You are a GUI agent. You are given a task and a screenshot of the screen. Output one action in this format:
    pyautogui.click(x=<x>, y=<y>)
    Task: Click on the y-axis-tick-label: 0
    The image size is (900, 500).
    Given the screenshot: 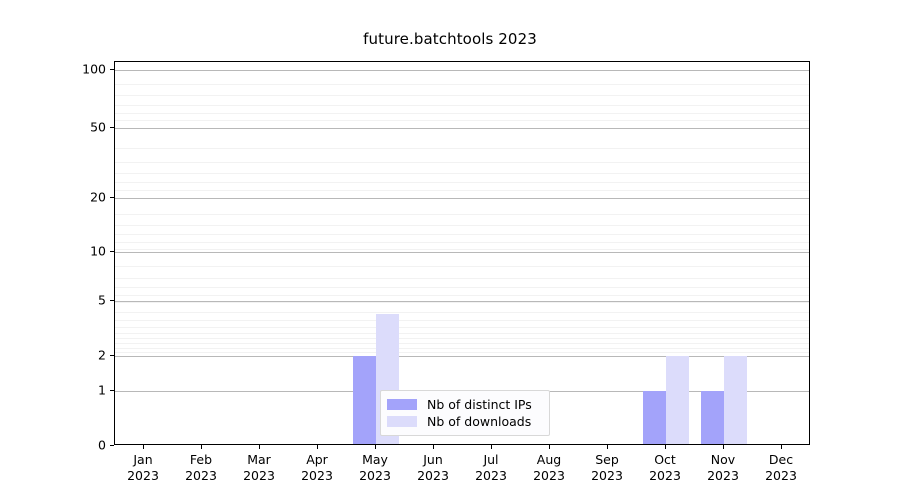 What is the action you would take?
    pyautogui.click(x=102, y=445)
    